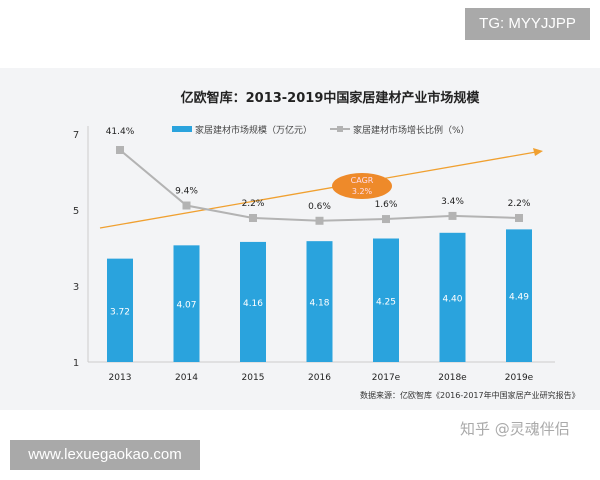 Image resolution: width=600 pixels, height=480 pixels. I want to click on bar-value-label: 4.25, so click(386, 302).